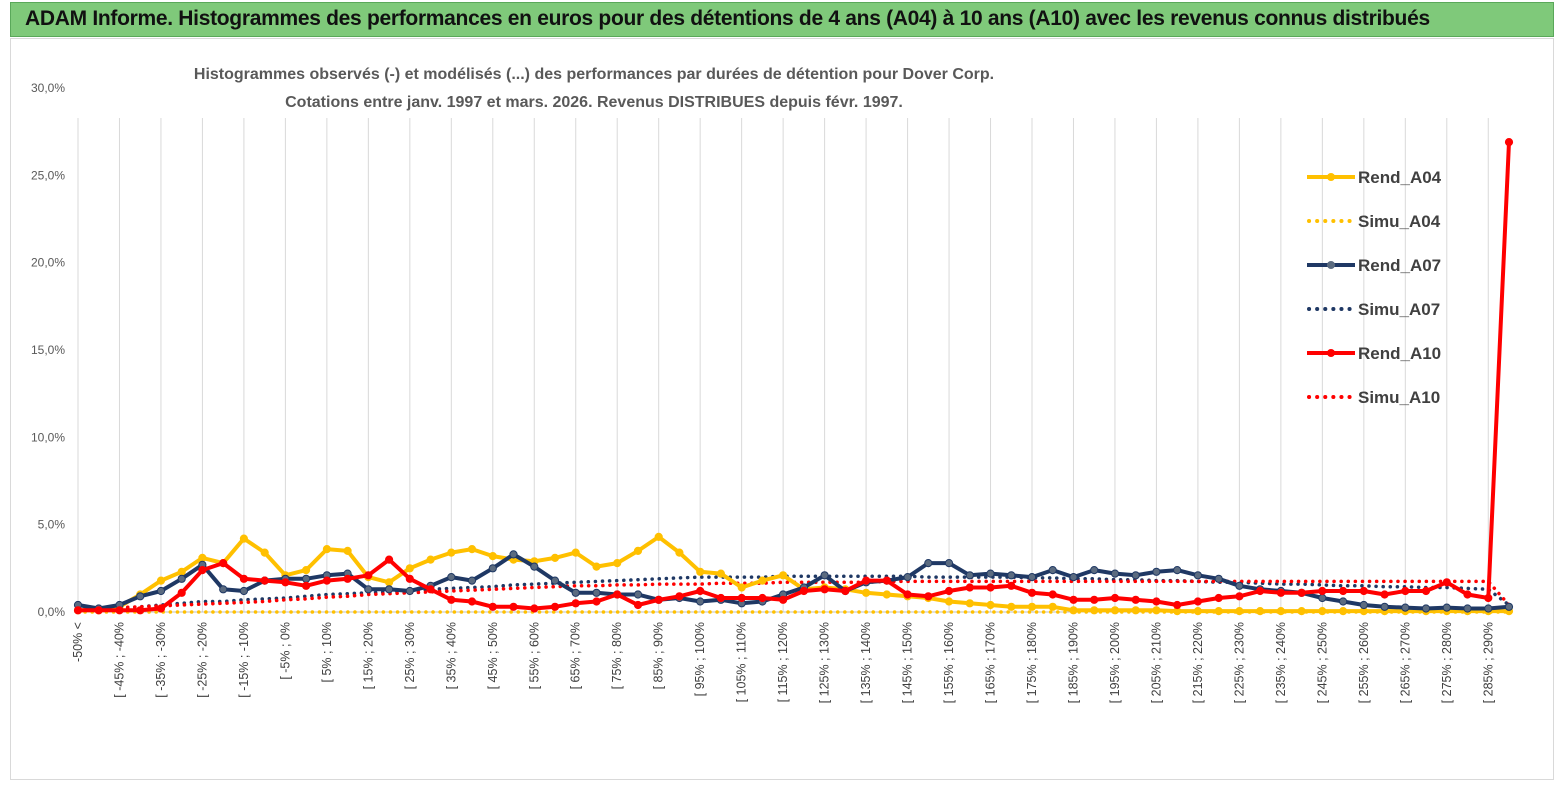  I want to click on x-tick-label: [ 255% ; 260%, so click(1364, 662).